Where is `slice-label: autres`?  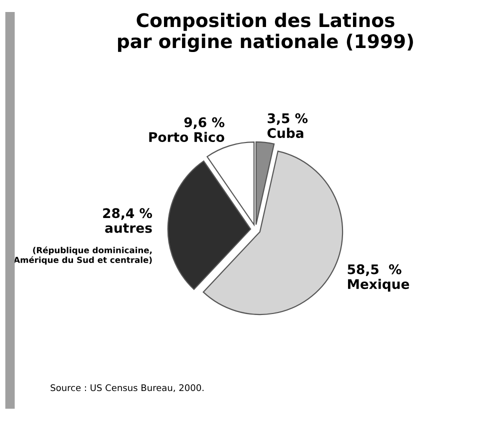
slice-label: autres is located at coordinates (128, 228).